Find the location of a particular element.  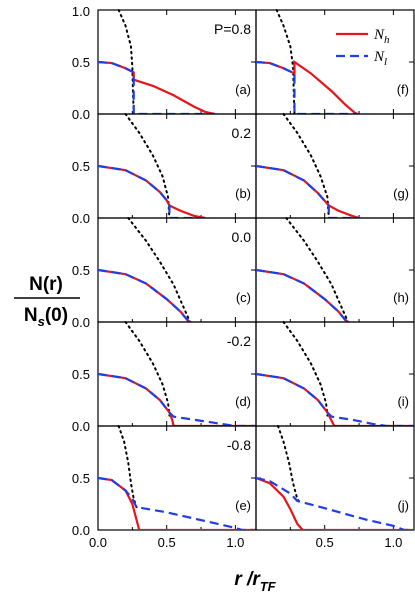

panel-label: (e) is located at coordinates (243, 505).